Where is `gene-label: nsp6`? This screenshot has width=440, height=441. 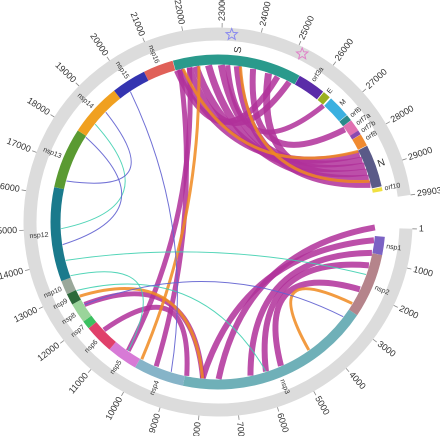 gene-label: nsp6 is located at coordinates (92, 347).